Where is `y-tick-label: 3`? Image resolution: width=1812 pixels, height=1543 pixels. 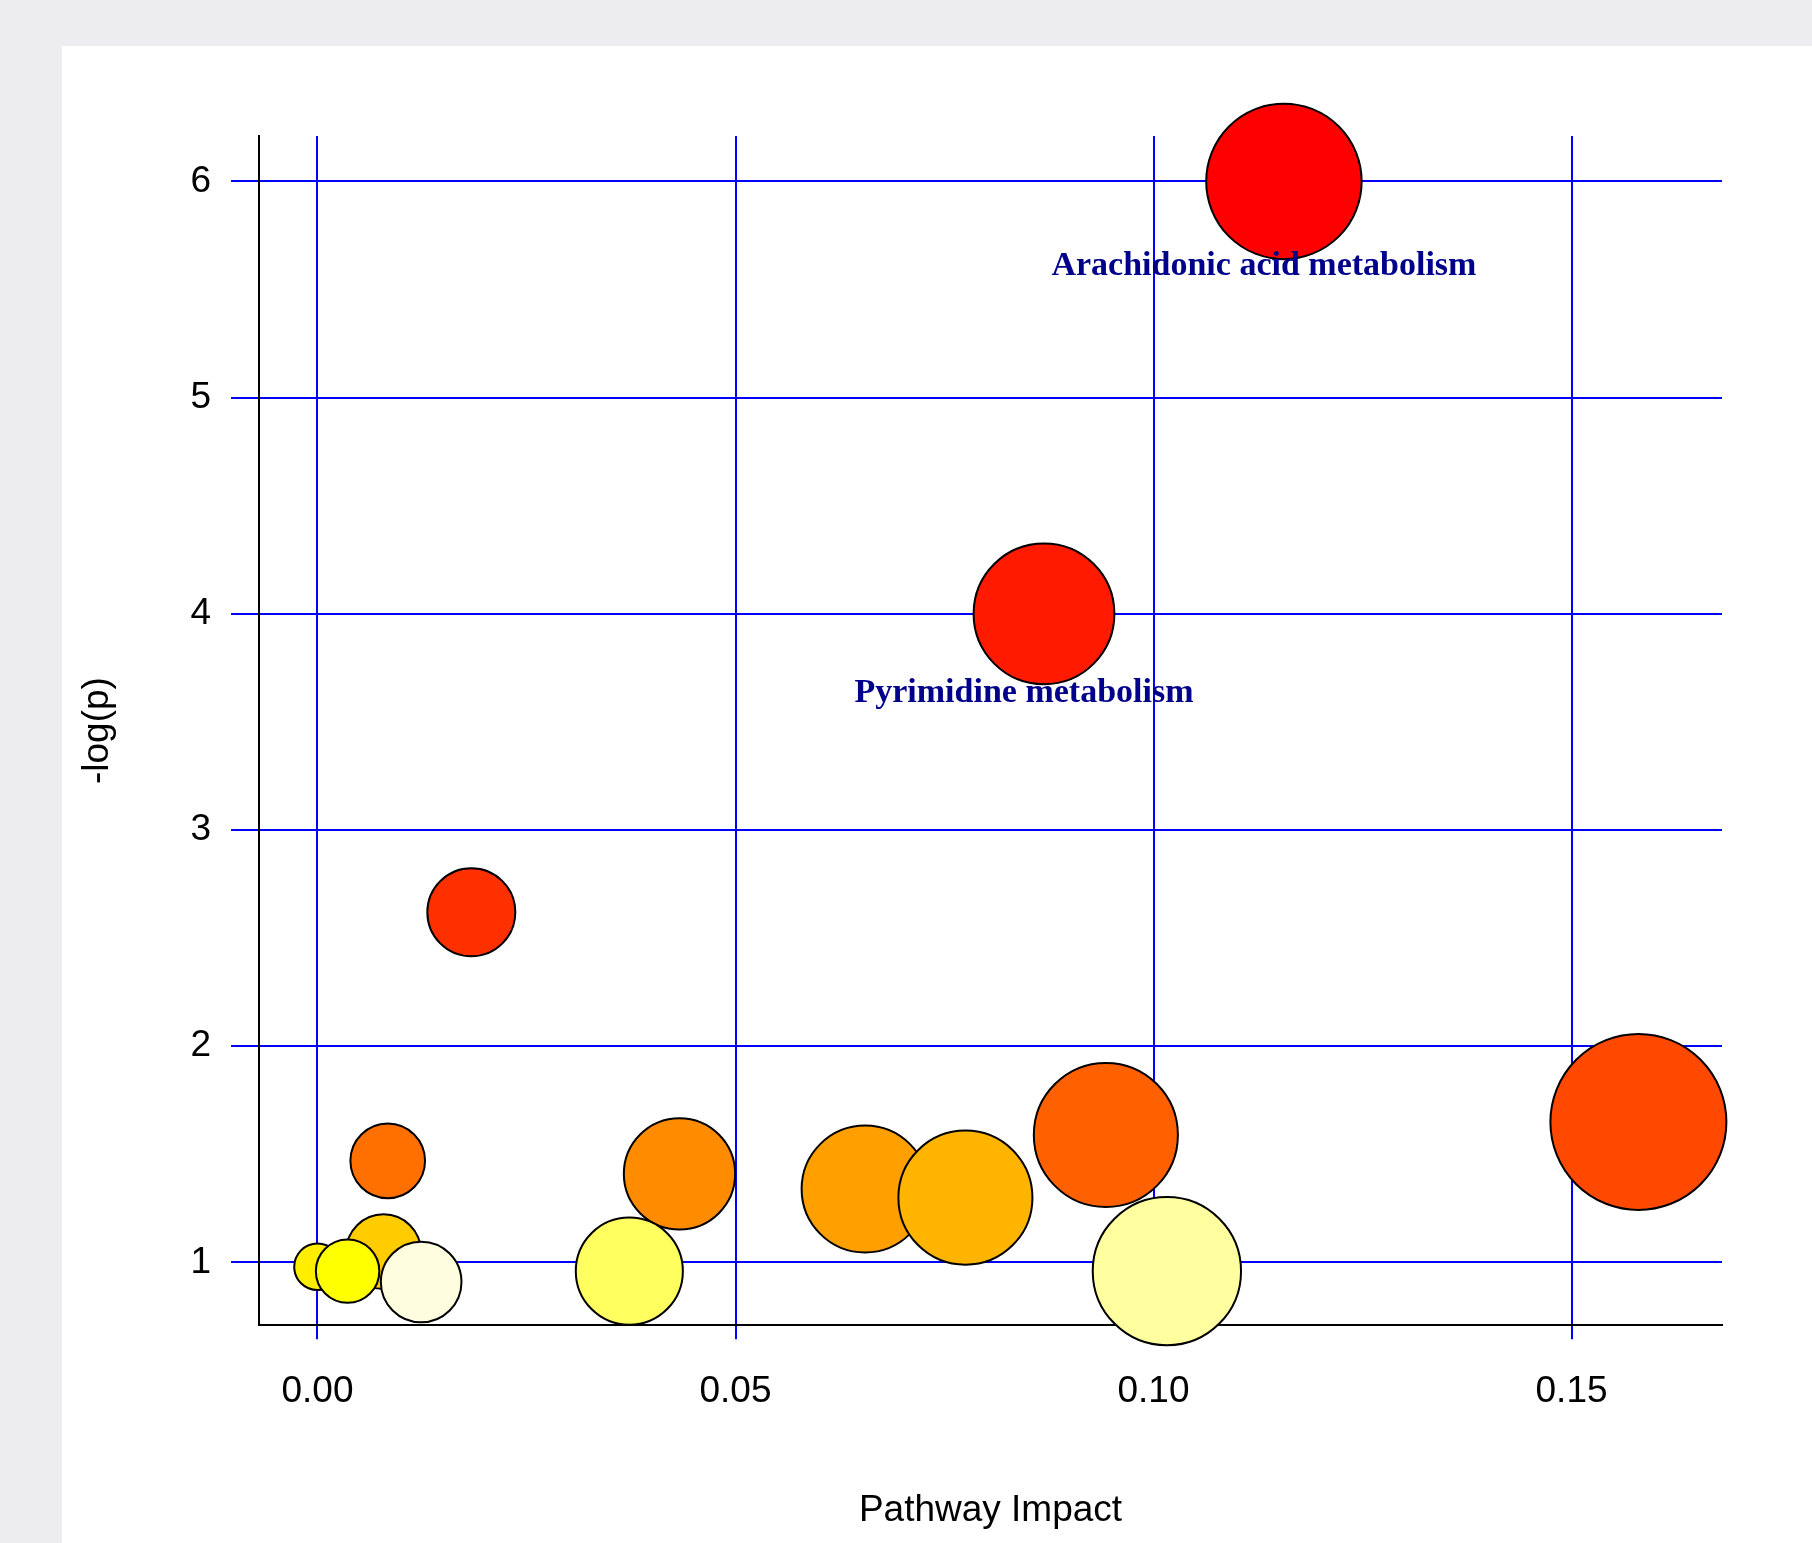 y-tick-label: 3 is located at coordinates (200, 828).